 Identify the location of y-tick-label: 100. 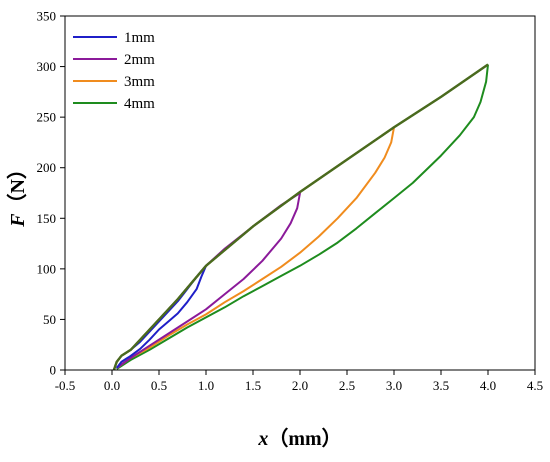
(47, 268).